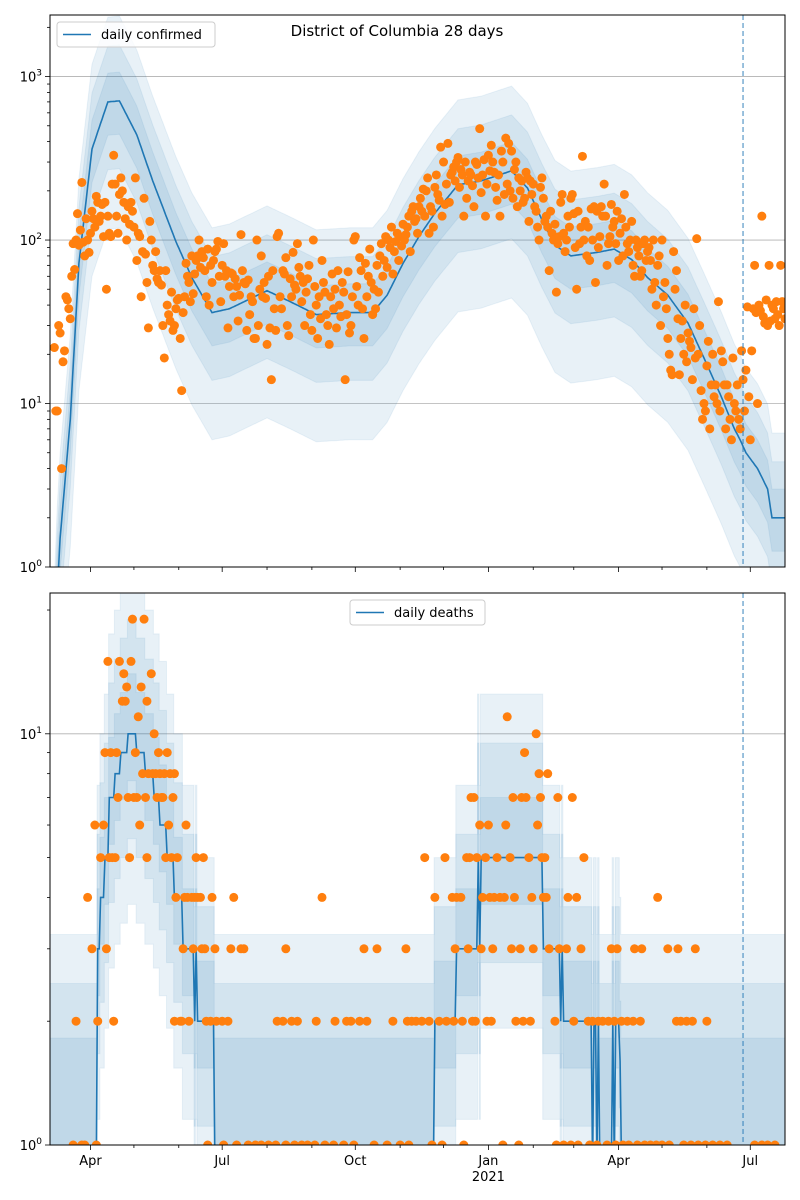  I want to click on x-tick-label: Apr, so click(618, 1161).